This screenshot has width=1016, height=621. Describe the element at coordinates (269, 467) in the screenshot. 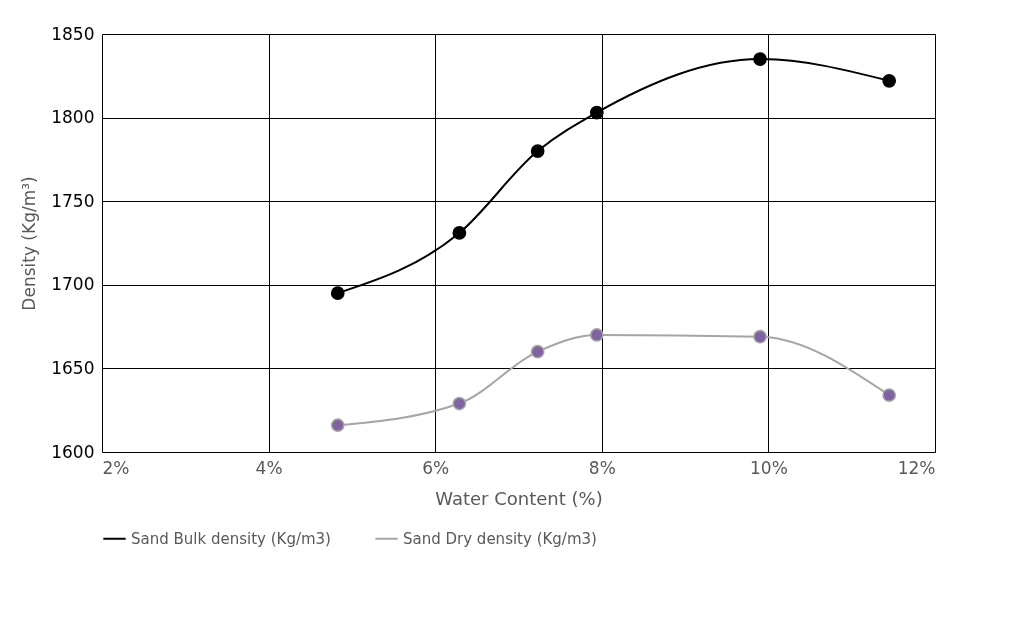

I see `x-tick-label: 4%` at that location.